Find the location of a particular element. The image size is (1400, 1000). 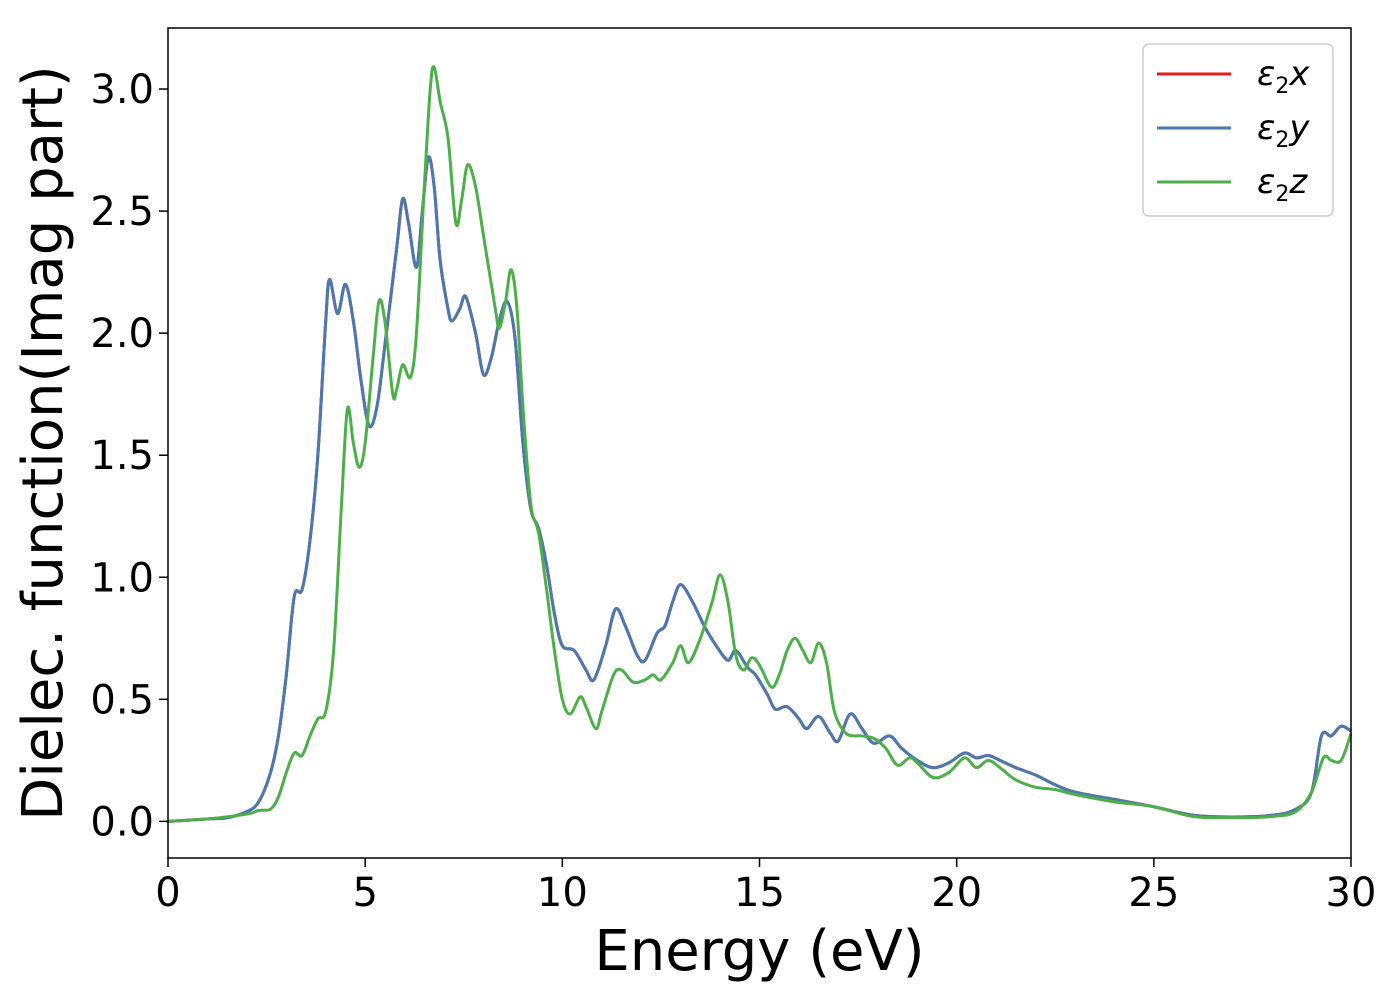

y-tick-label: 2.0 is located at coordinates (122, 334).